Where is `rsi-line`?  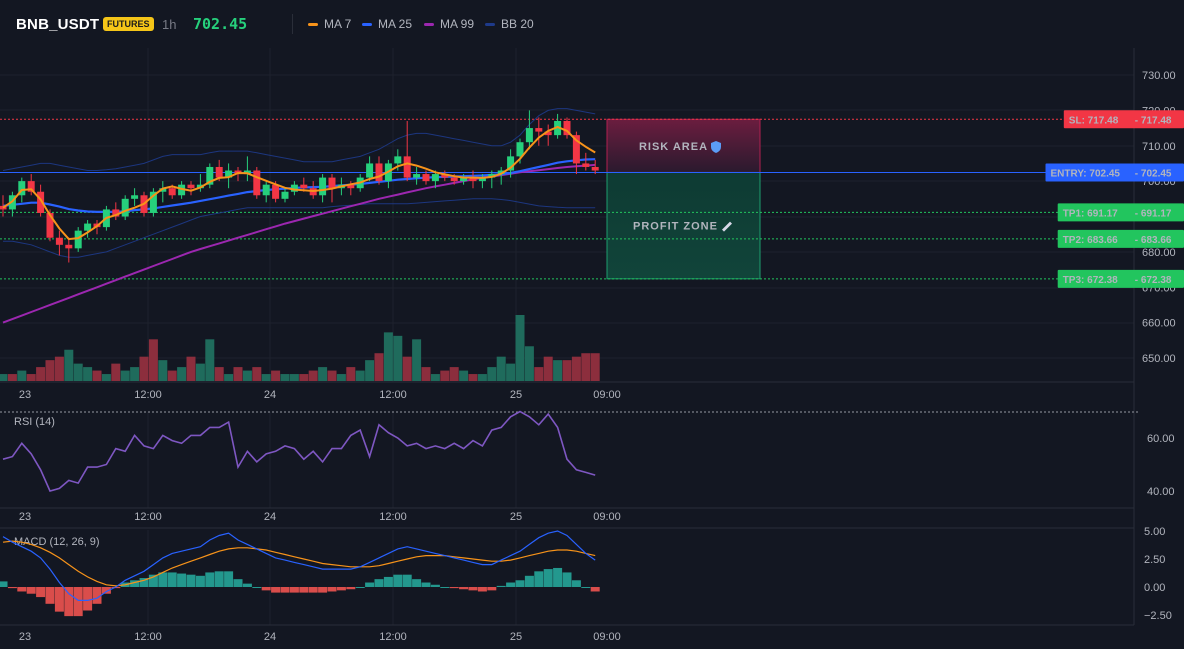
rsi-line is located at coordinates (299, 451).